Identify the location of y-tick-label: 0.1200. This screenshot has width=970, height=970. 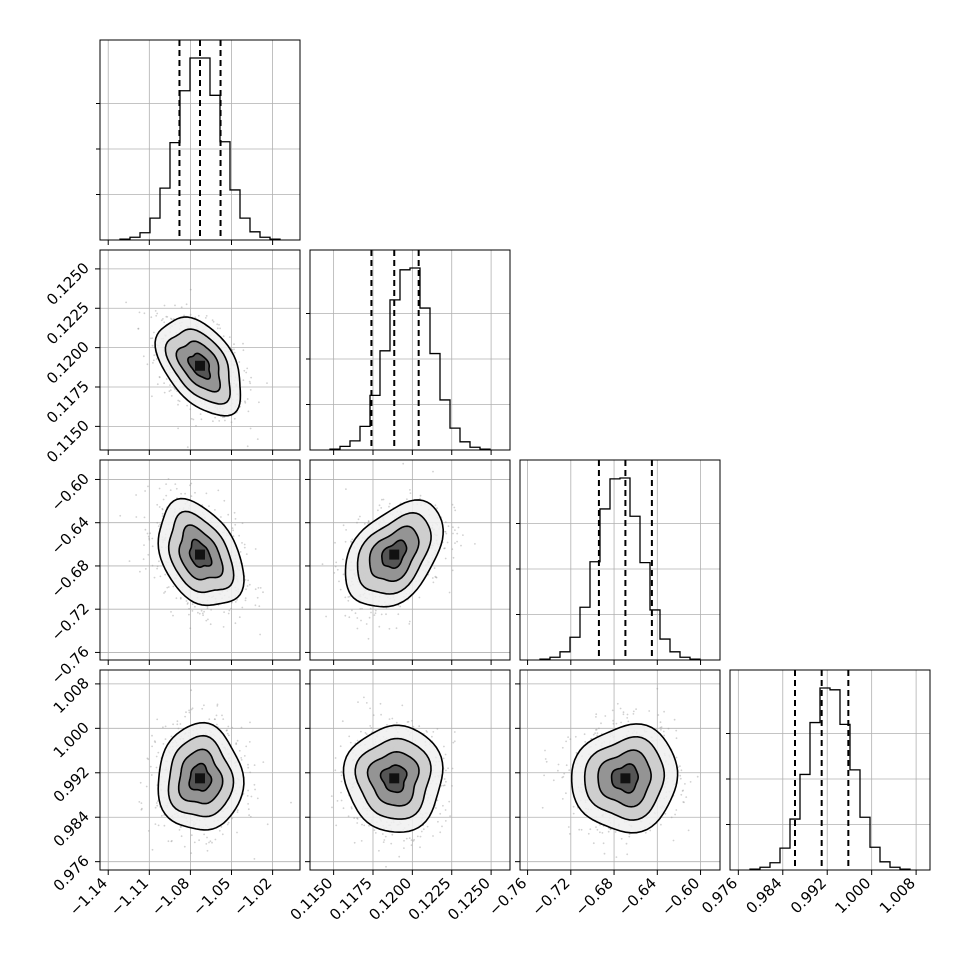
(68, 363).